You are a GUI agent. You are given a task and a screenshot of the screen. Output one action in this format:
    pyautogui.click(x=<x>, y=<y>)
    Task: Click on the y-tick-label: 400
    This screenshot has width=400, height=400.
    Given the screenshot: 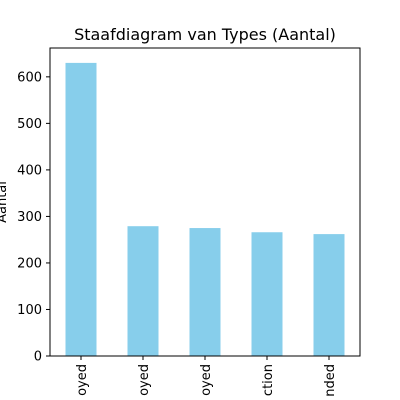 What is the action you would take?
    pyautogui.click(x=29, y=170)
    